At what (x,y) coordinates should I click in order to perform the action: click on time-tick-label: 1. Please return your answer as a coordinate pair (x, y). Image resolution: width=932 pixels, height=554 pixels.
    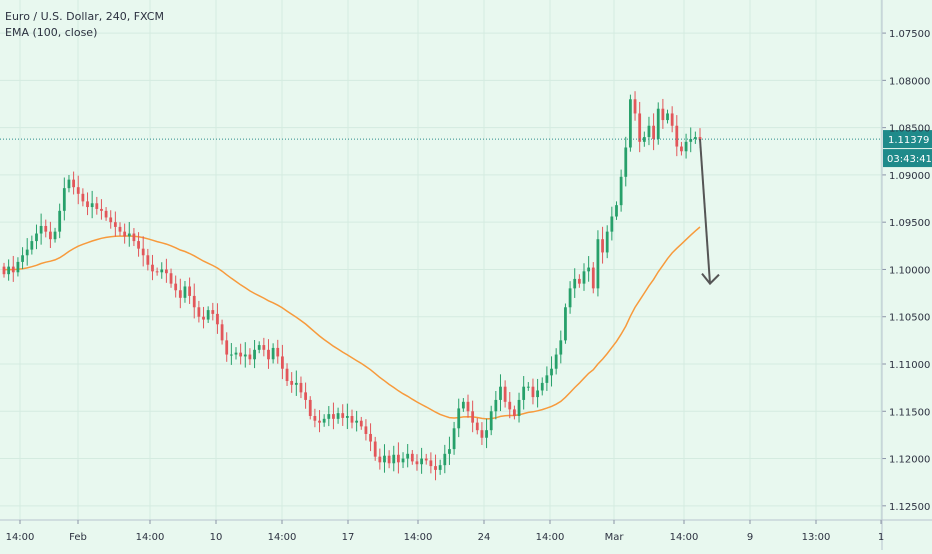
    Looking at the image, I should click on (881, 537).